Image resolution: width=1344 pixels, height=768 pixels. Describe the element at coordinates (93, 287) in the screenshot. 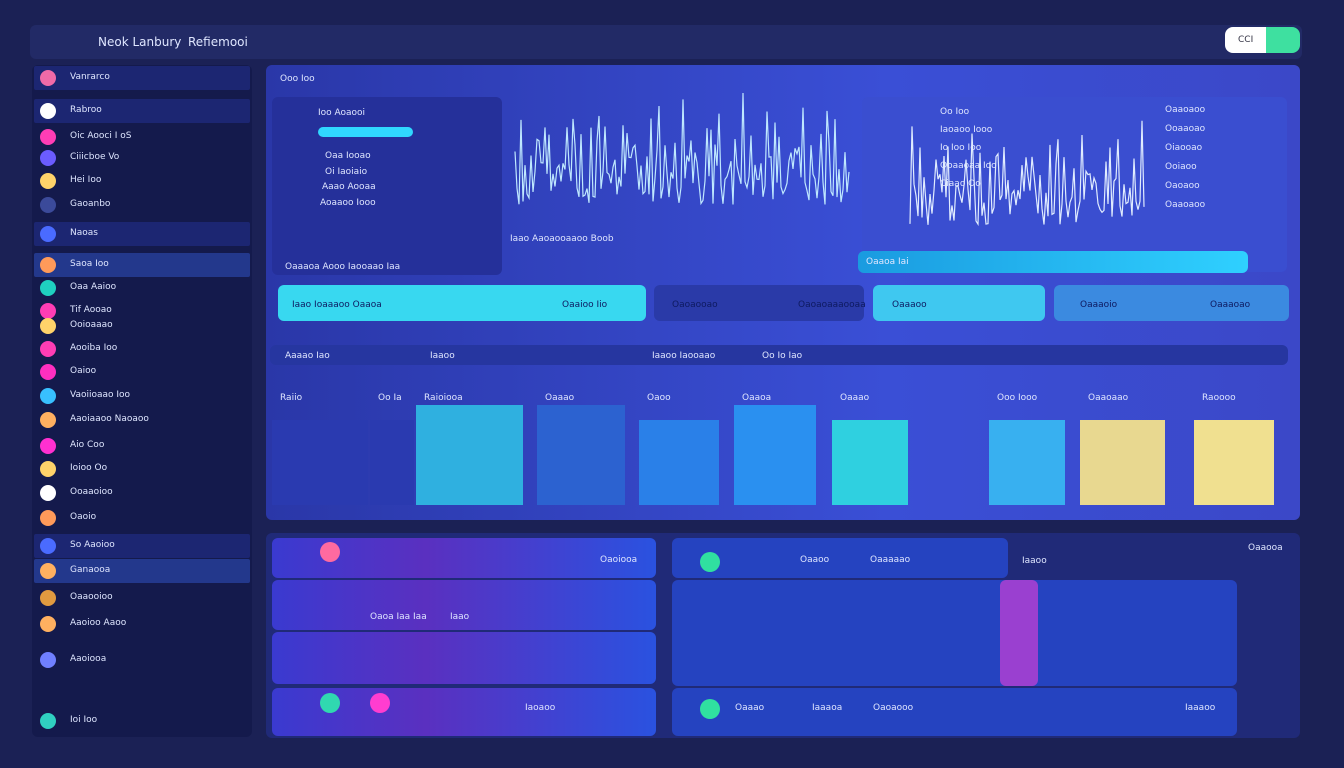

I see `sidebar-item: Oaa Aaioo` at that location.